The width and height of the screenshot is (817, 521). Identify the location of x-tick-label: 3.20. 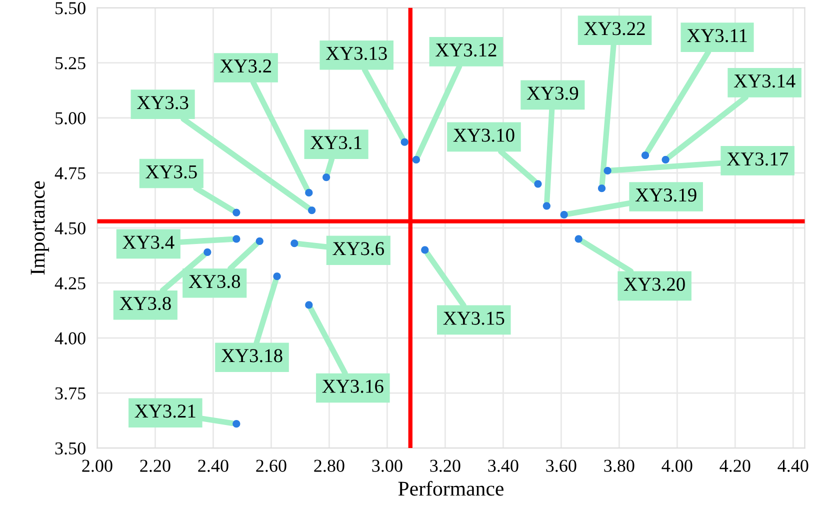
(445, 466).